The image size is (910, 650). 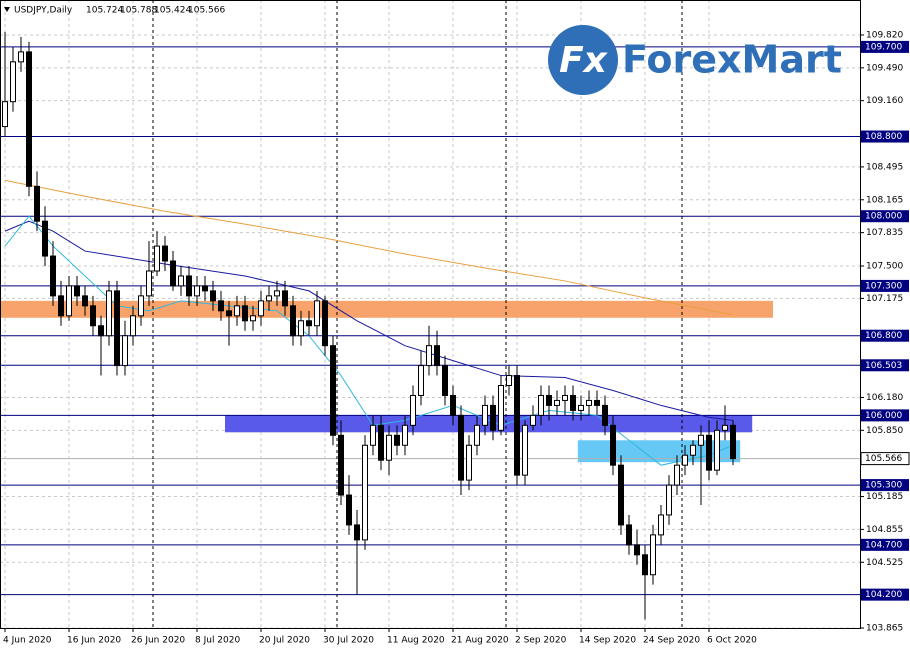 What do you see at coordinates (884, 101) in the screenshot?
I see `y-tick-label: 109.160` at bounding box center [884, 101].